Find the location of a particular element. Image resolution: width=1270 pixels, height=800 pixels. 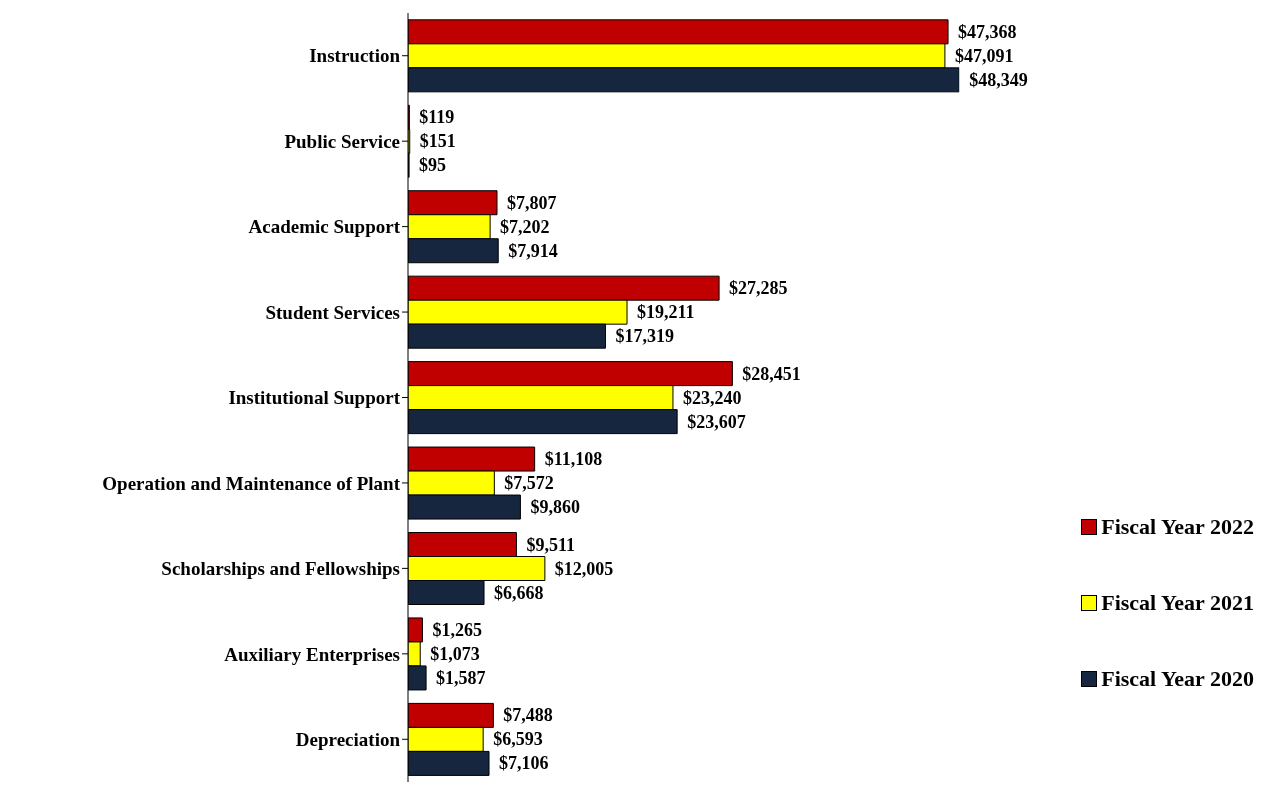

y-tick-label: Depreciation is located at coordinates (348, 740).